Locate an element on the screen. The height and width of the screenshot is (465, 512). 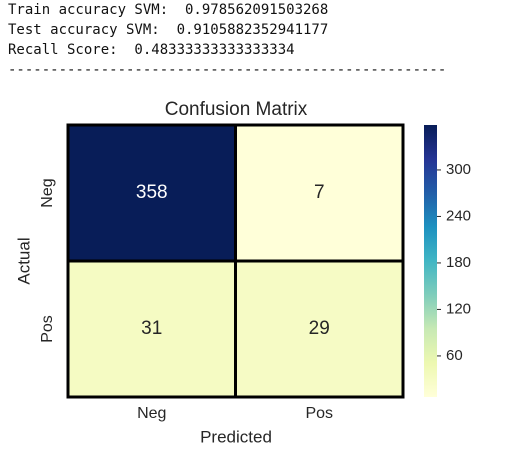
colorbar-tick-label: 300 is located at coordinates (458, 169).